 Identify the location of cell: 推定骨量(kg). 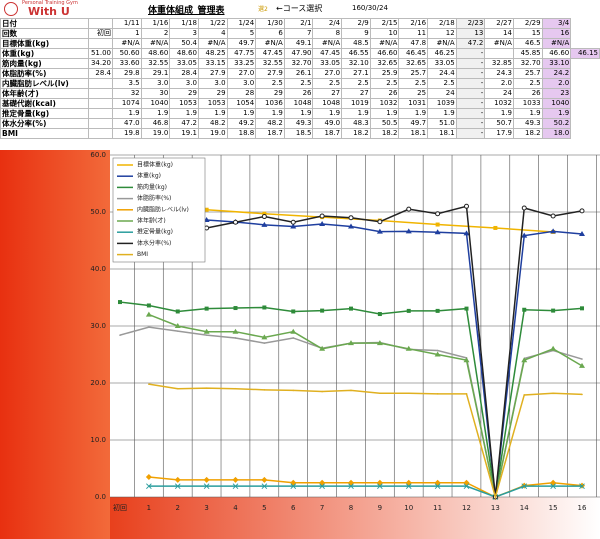
(44, 113).